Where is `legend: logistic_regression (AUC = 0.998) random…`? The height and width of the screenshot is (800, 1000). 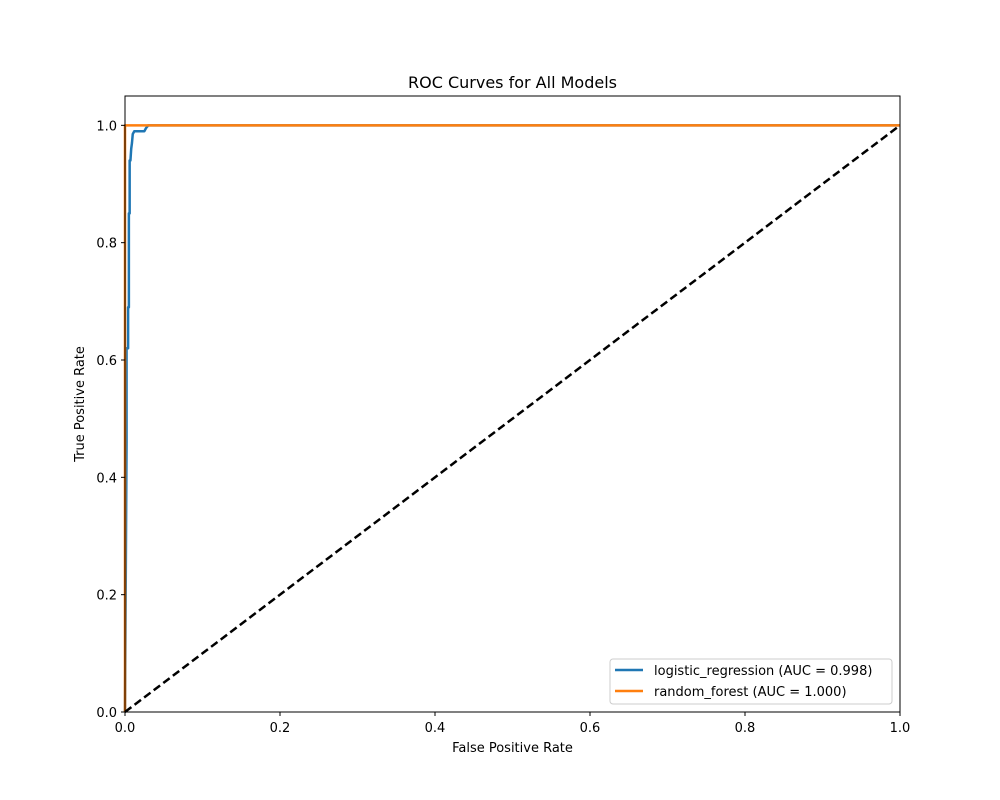
legend: logistic_regression (AUC = 0.998) random… is located at coordinates (751, 681).